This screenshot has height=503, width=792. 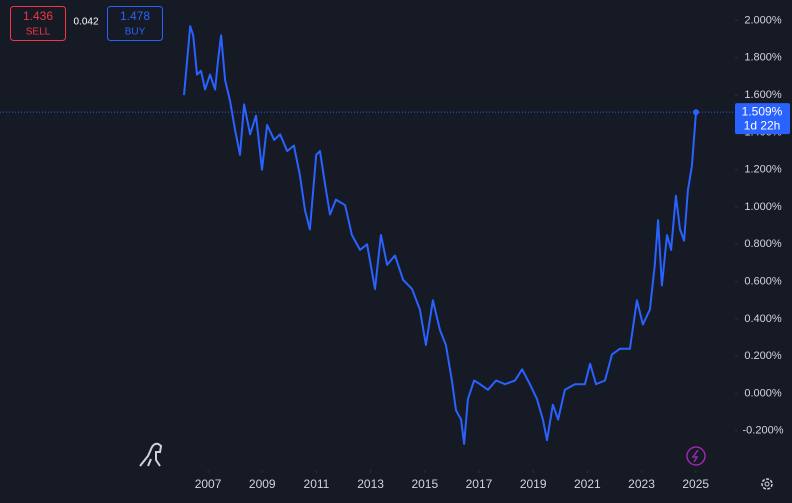 I want to click on logo-shape, so click(x=151, y=454).